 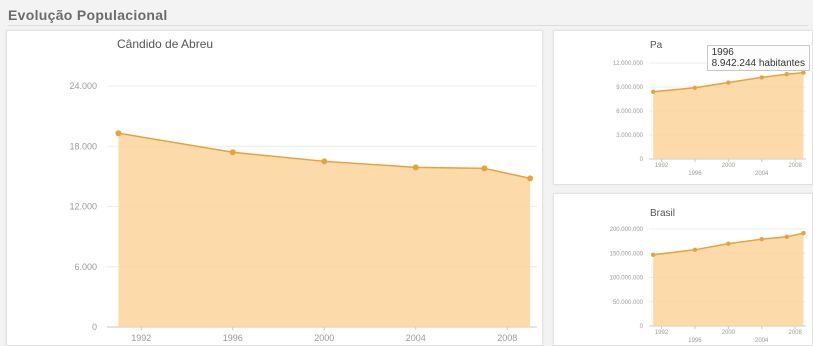 I want to click on y-tick-label: 3.000.000, so click(x=629, y=136).